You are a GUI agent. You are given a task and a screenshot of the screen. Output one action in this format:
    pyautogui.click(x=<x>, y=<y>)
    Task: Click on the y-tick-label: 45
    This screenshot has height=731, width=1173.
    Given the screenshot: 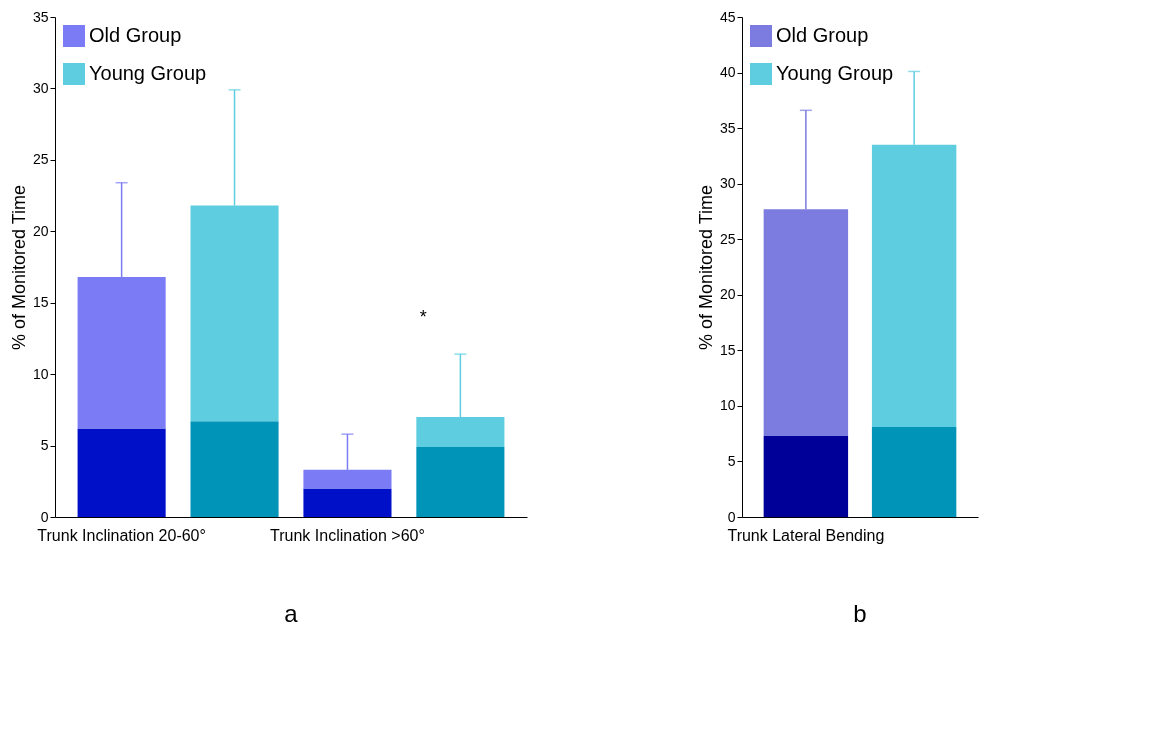 What is the action you would take?
    pyautogui.click(x=727, y=16)
    